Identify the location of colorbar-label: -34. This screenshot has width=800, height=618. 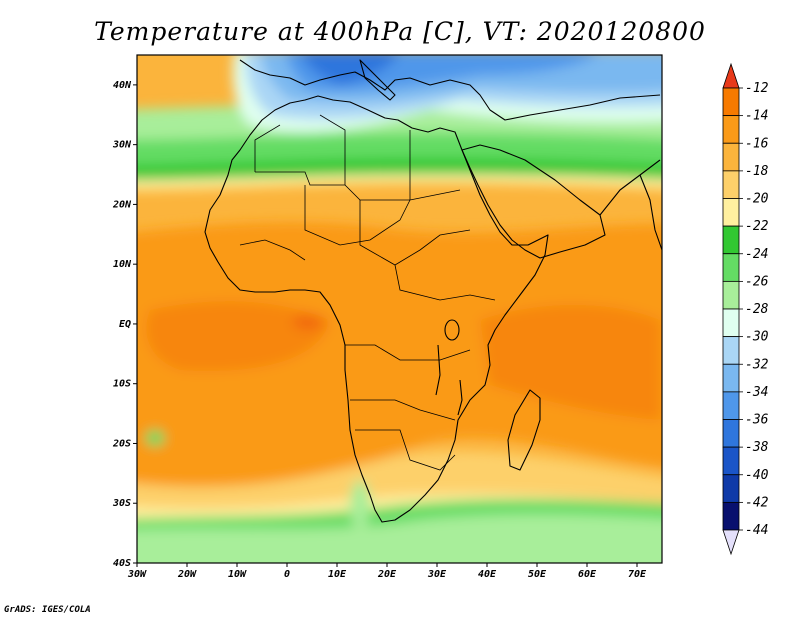
(756, 392).